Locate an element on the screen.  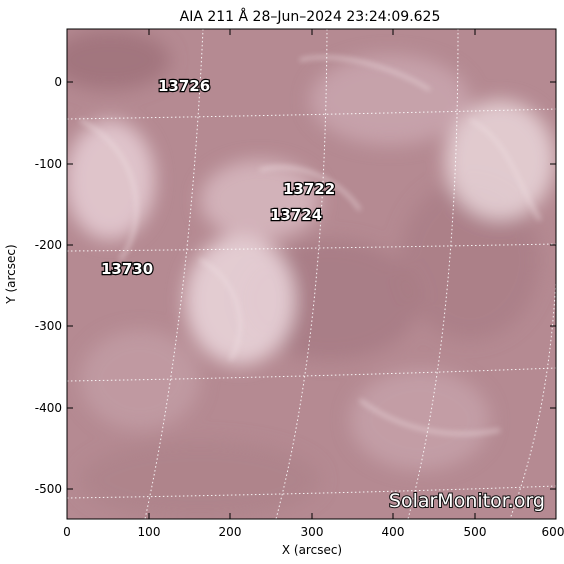
x-tick-label: 500 is located at coordinates (475, 532).